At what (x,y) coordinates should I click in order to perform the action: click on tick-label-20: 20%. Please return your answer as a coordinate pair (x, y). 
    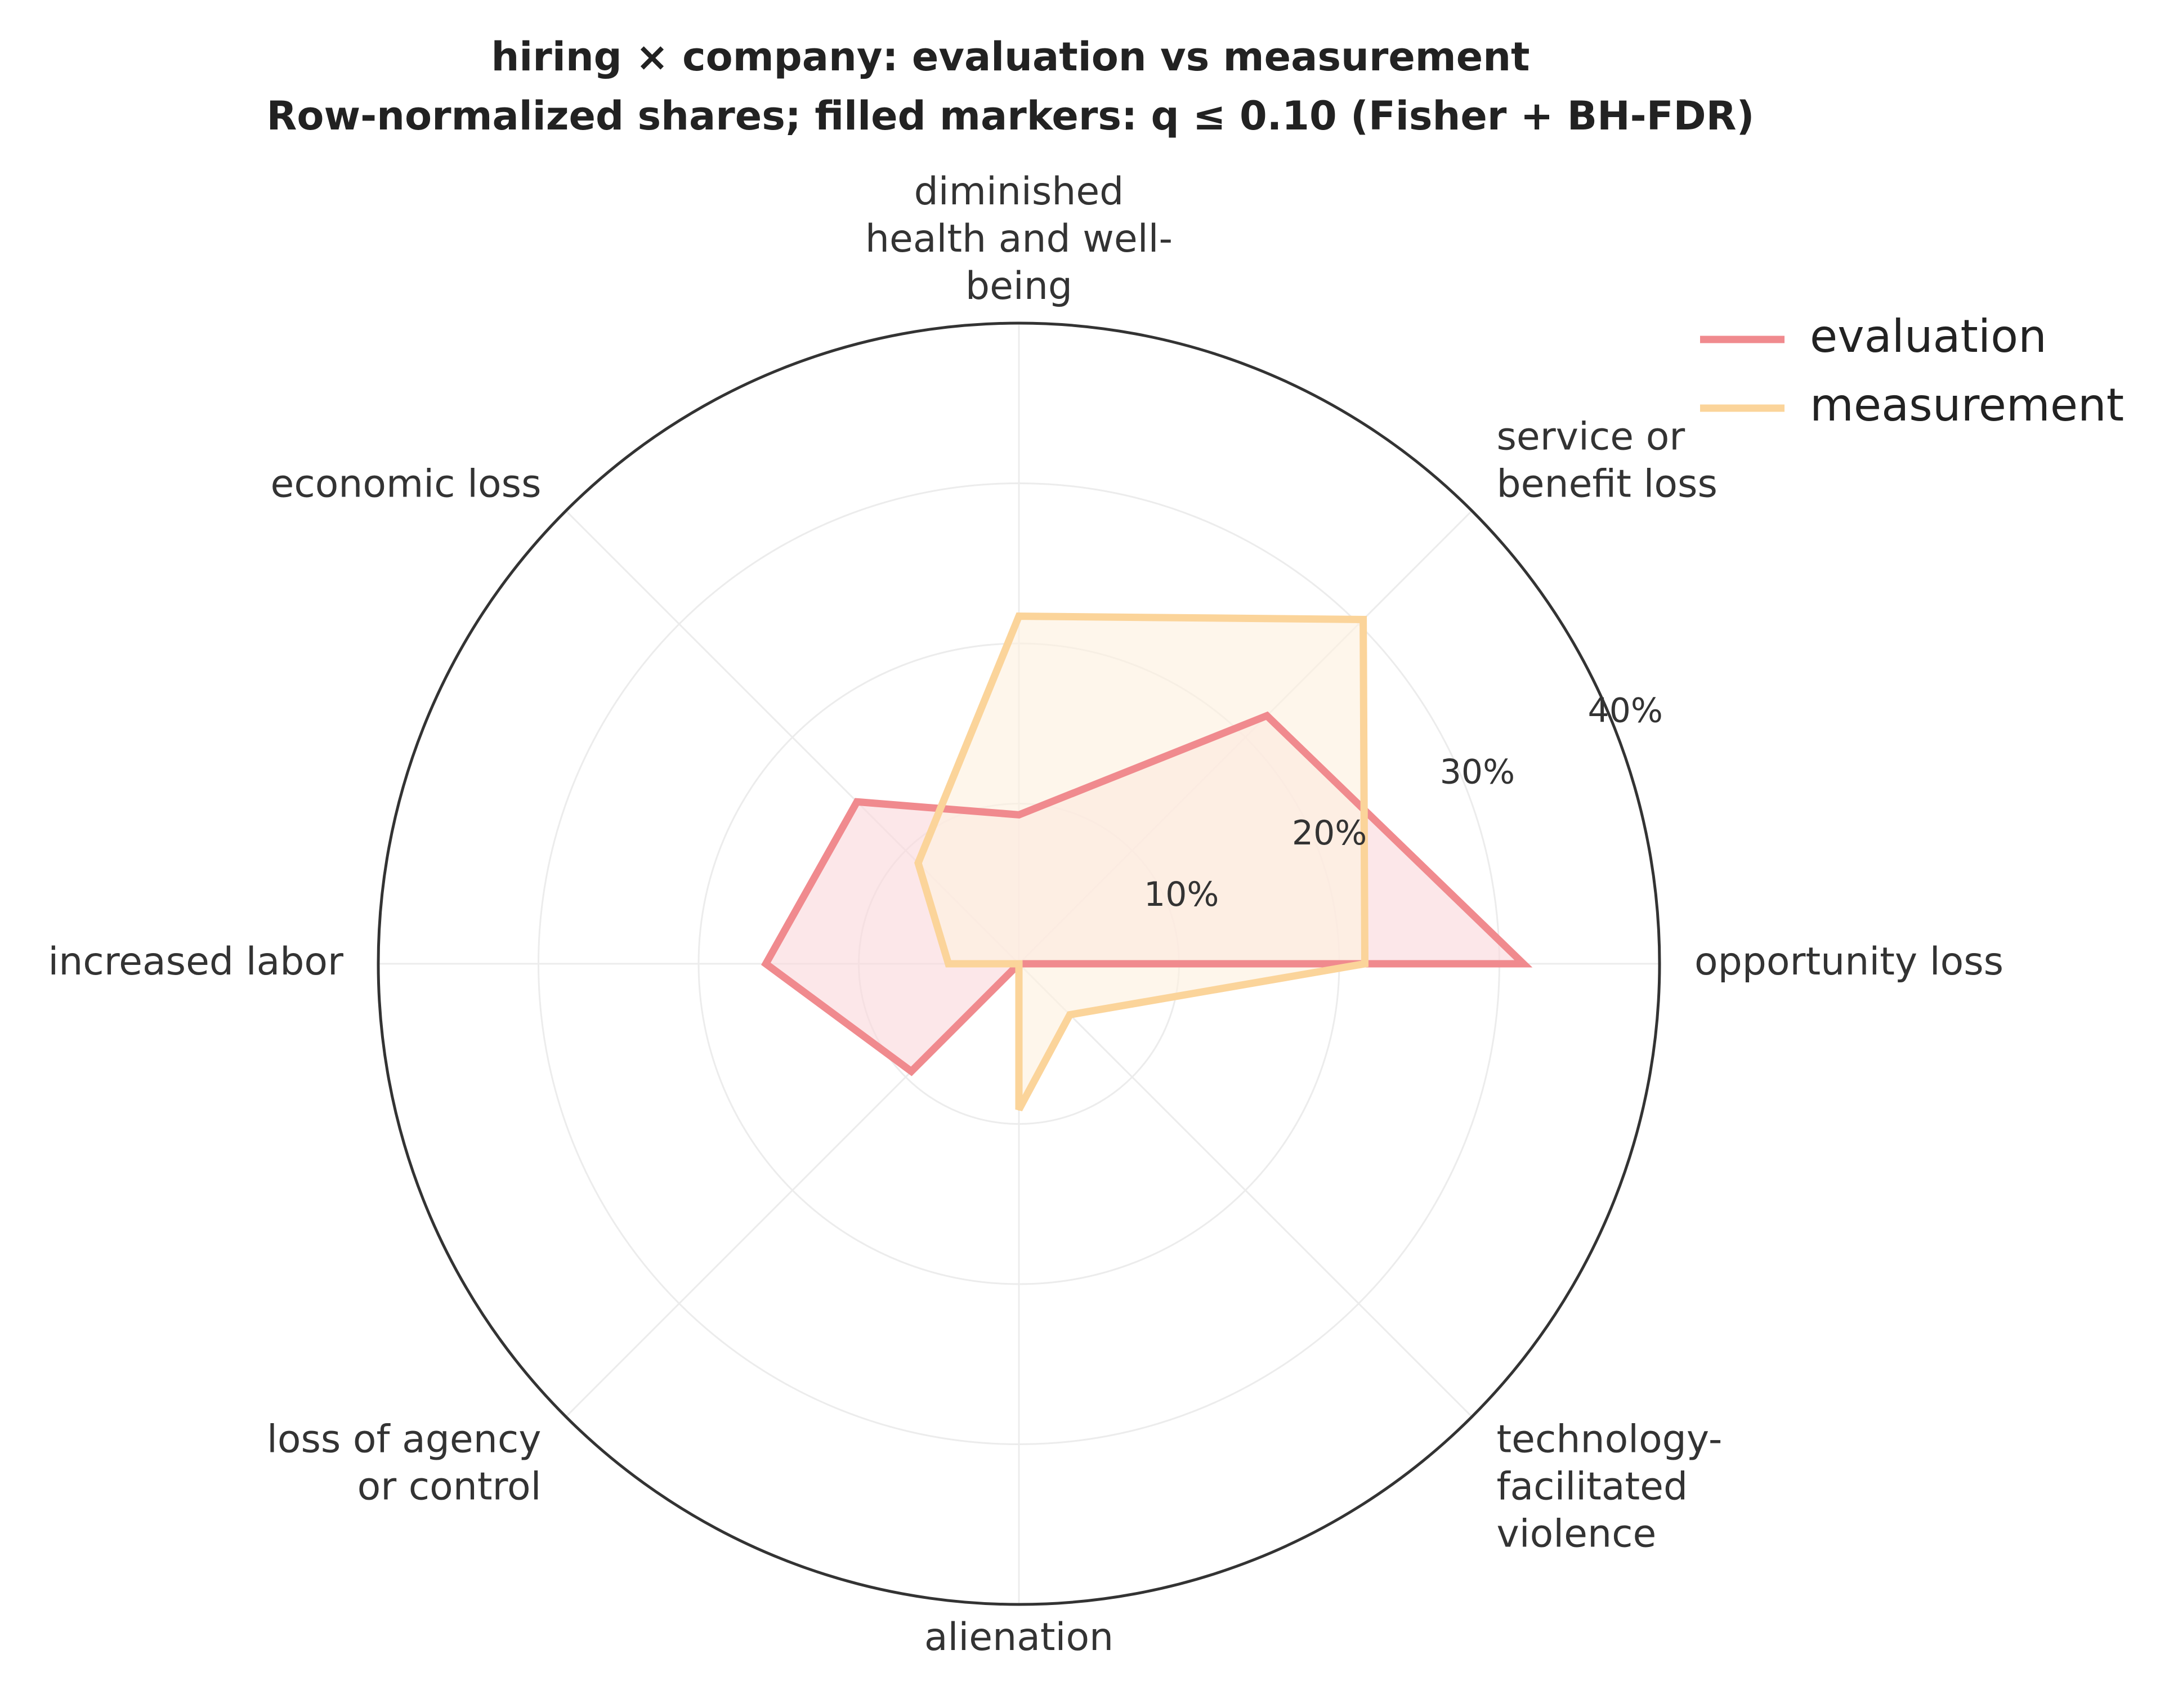
    Looking at the image, I should click on (1329, 833).